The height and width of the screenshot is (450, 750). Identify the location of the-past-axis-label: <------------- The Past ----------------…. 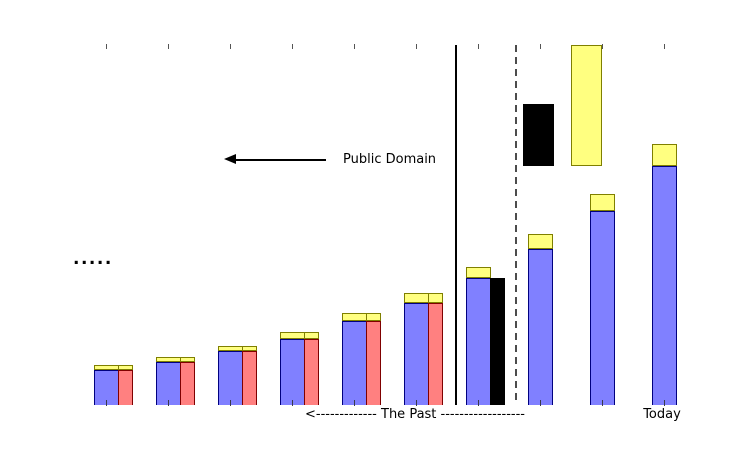
(415, 414).